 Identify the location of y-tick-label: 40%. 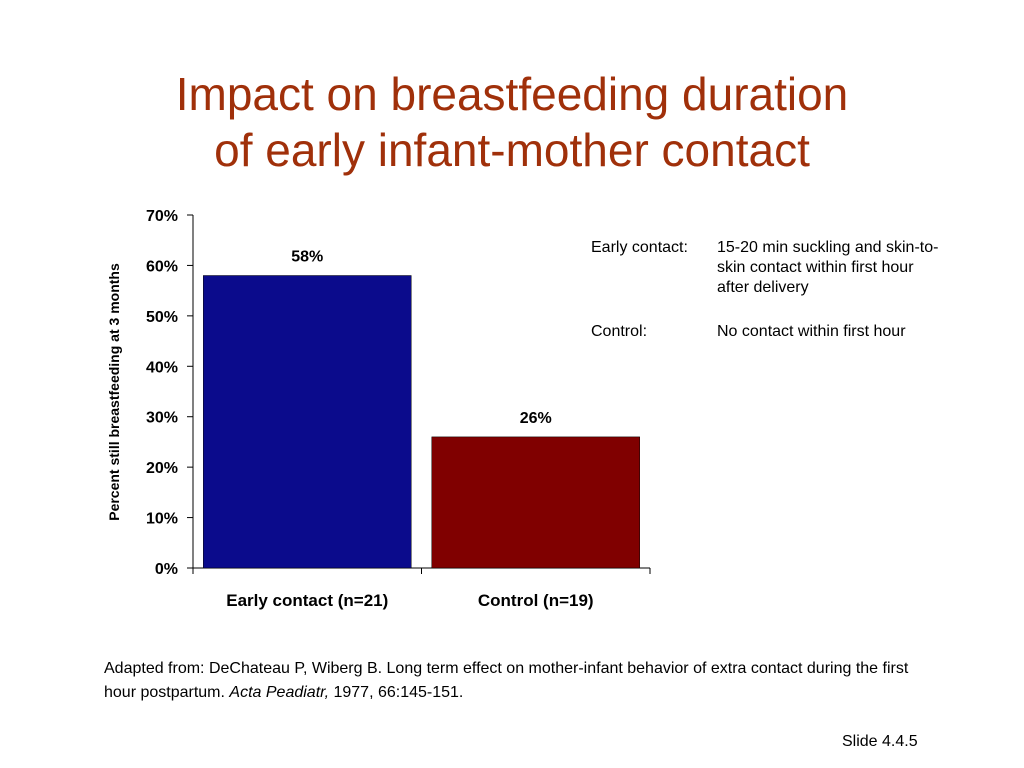
(162, 367).